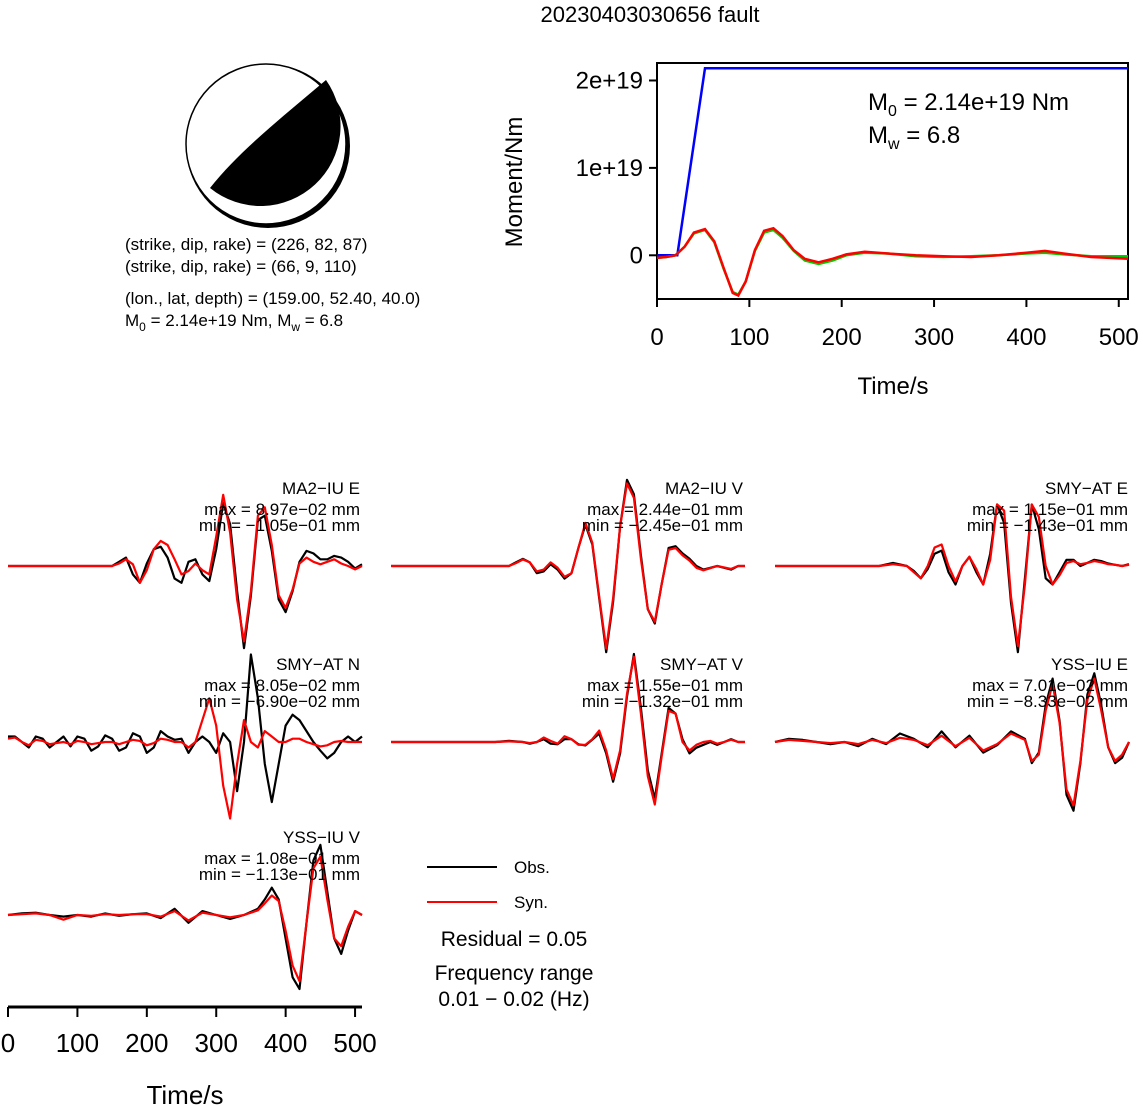  What do you see at coordinates (650, 14) in the screenshot?
I see `figure-title: 20230403030656 fault` at bounding box center [650, 14].